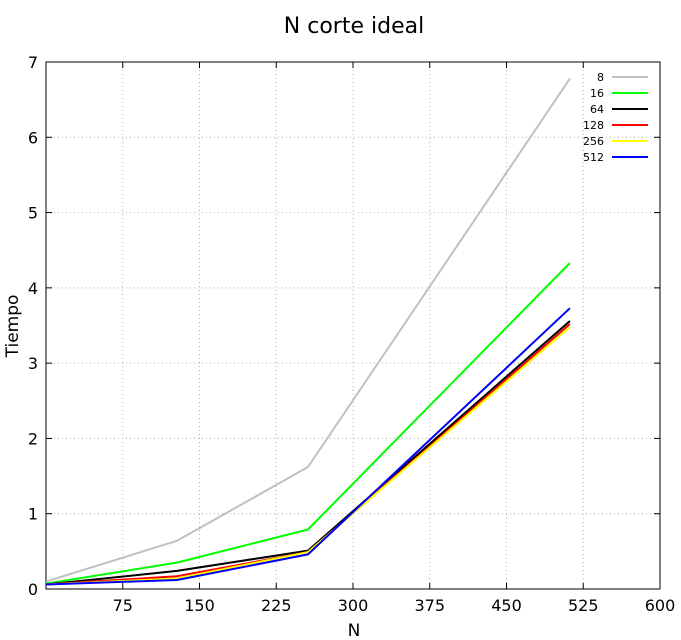 The image size is (681, 640). Describe the element at coordinates (600, 77) in the screenshot. I see `legend-label-8: 8` at that location.